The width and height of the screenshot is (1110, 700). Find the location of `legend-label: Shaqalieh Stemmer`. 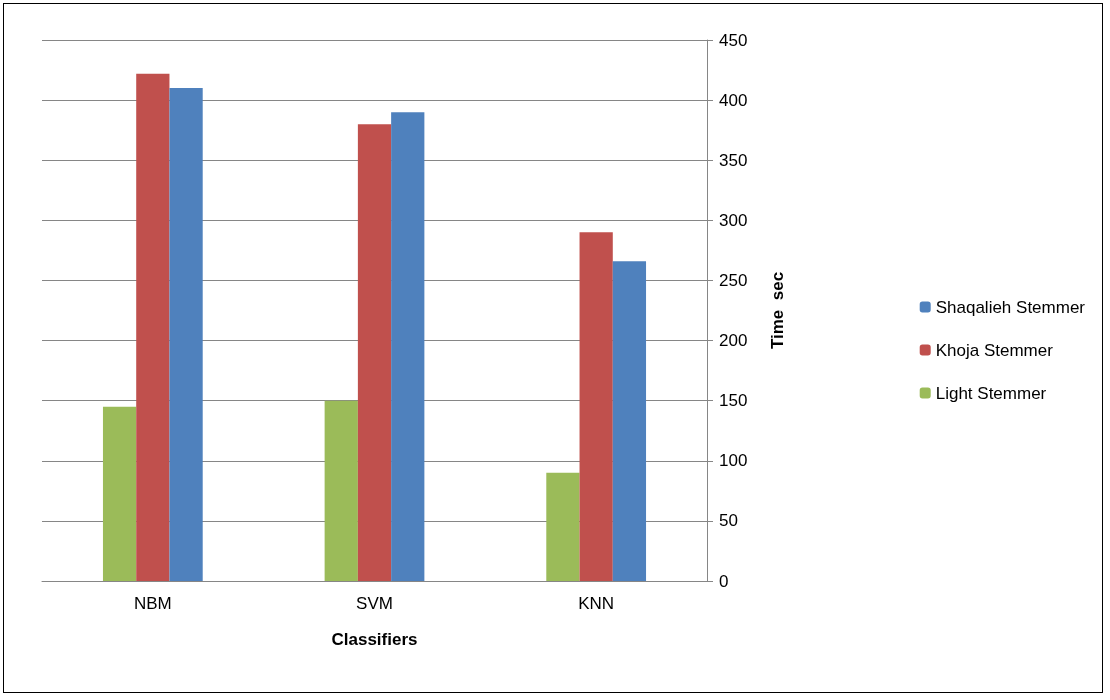

legend-label: Shaqalieh Stemmer is located at coordinates (1010, 307).